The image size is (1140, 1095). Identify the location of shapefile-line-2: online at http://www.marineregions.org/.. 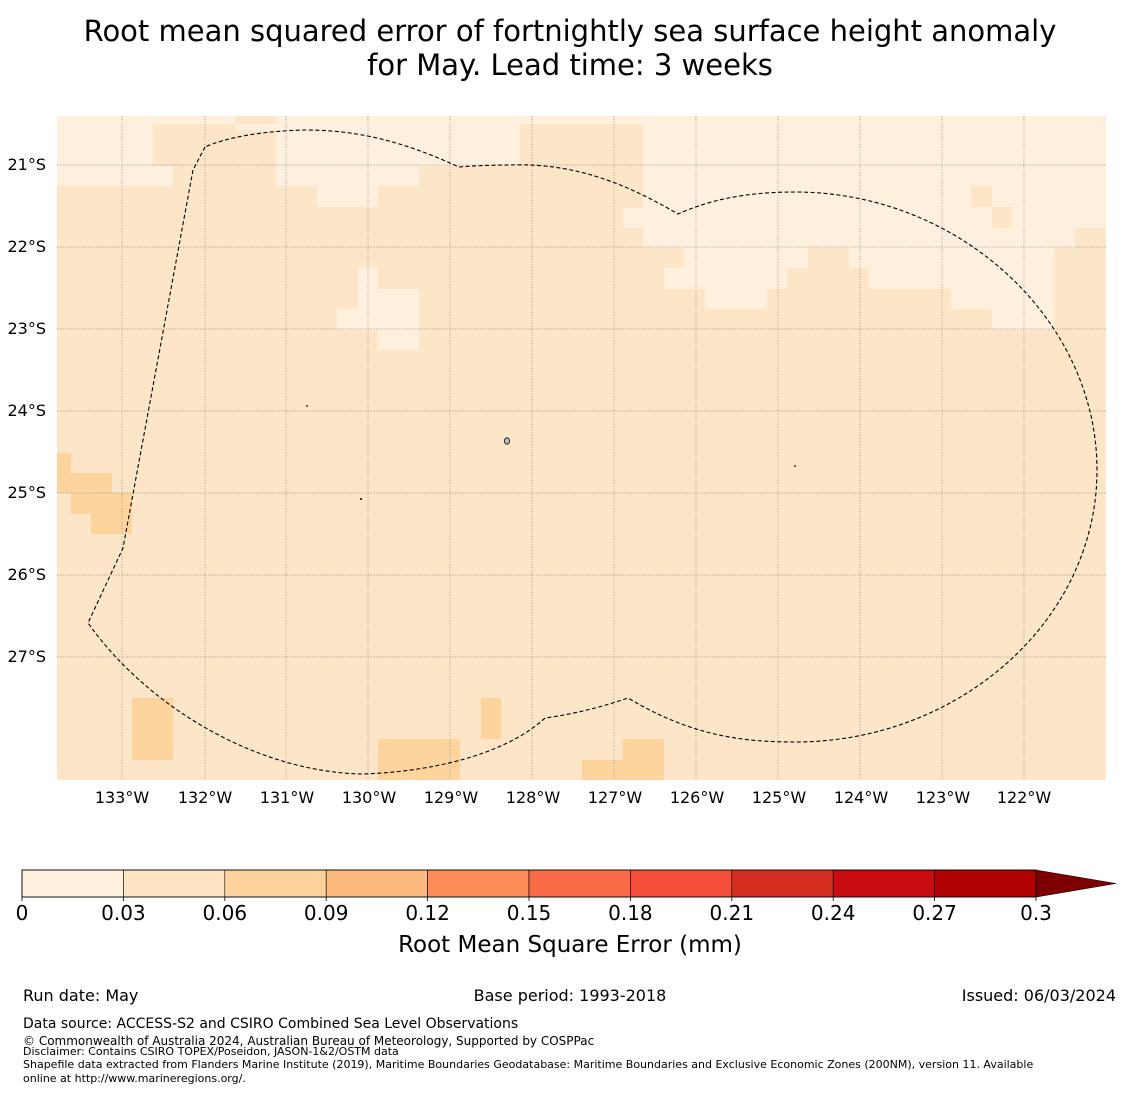
(134, 1078).